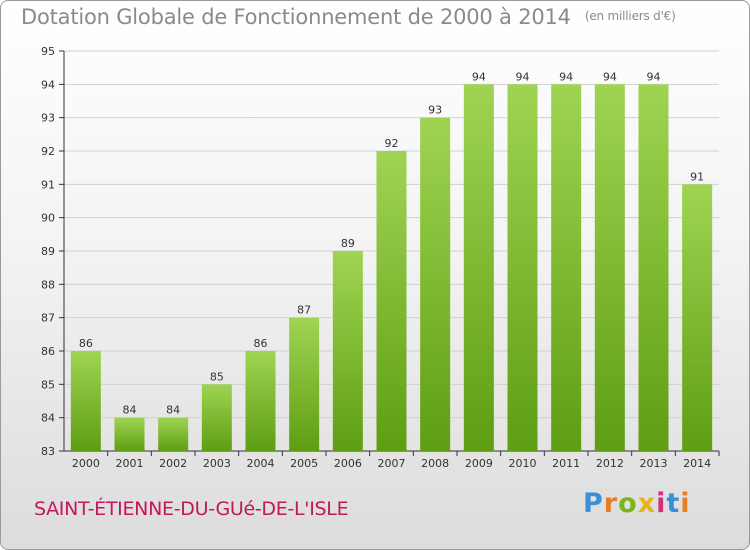 This screenshot has height=550, width=750. I want to click on x-tick-label: 2014, so click(697, 463).